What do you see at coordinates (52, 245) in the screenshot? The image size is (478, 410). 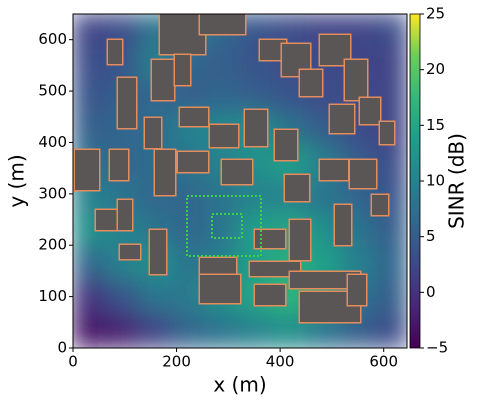 I see `y-tick-label: 200` at bounding box center [52, 245].